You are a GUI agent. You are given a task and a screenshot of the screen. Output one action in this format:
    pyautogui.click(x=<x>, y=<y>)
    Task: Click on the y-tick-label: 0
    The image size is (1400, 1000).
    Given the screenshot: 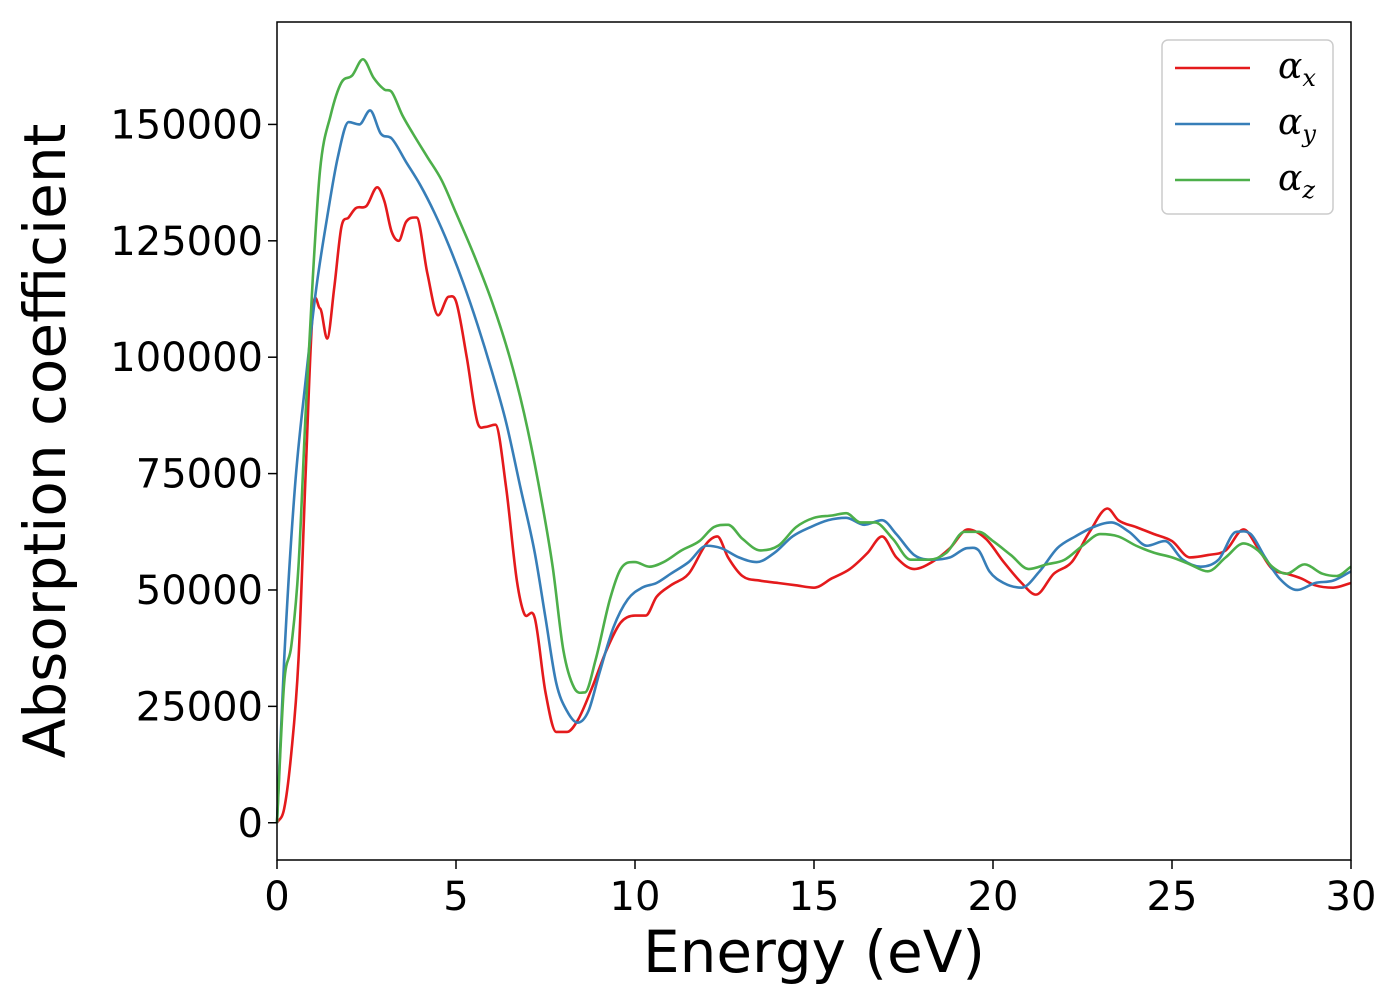 What is the action you would take?
    pyautogui.click(x=250, y=824)
    